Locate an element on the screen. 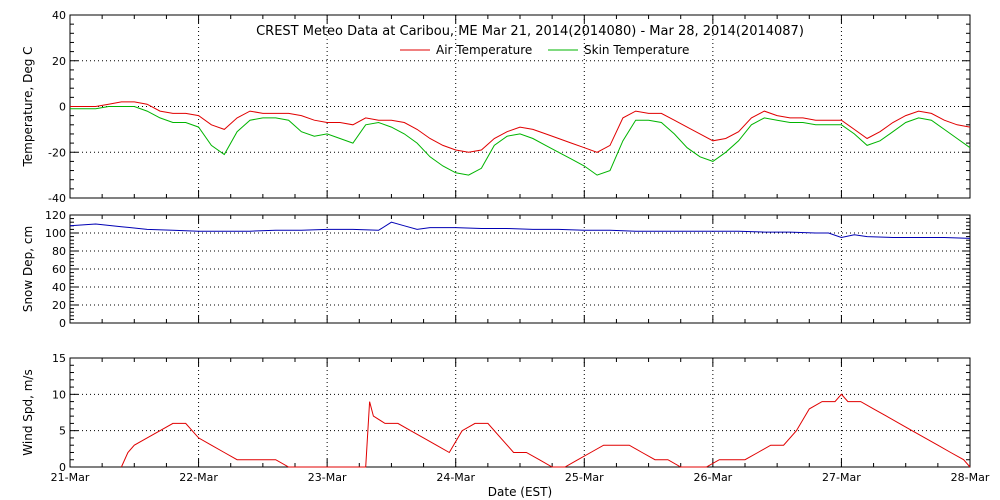 Image resolution: width=1000 pixels, height=500 pixels. x-tick-label: 28-Mar is located at coordinates (970, 477).